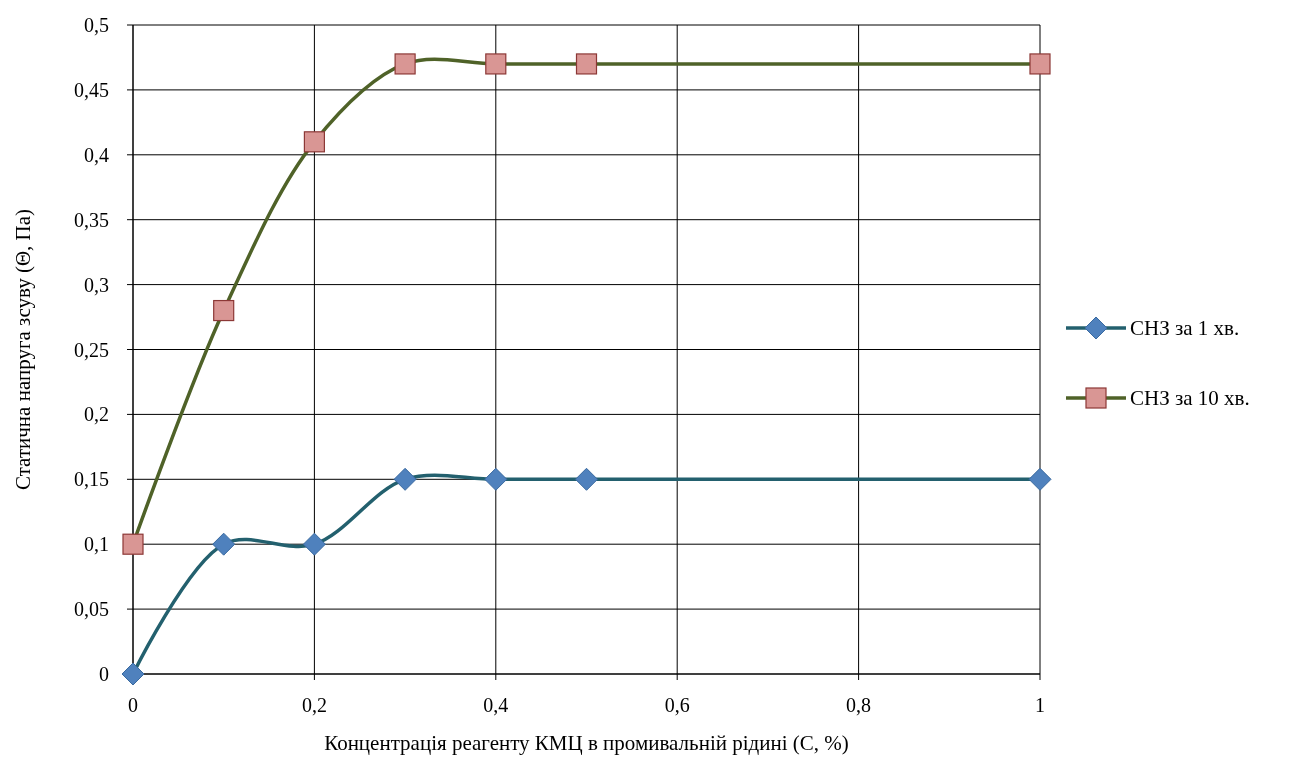  I want to click on x-tick-label: 1, so click(1040, 705).